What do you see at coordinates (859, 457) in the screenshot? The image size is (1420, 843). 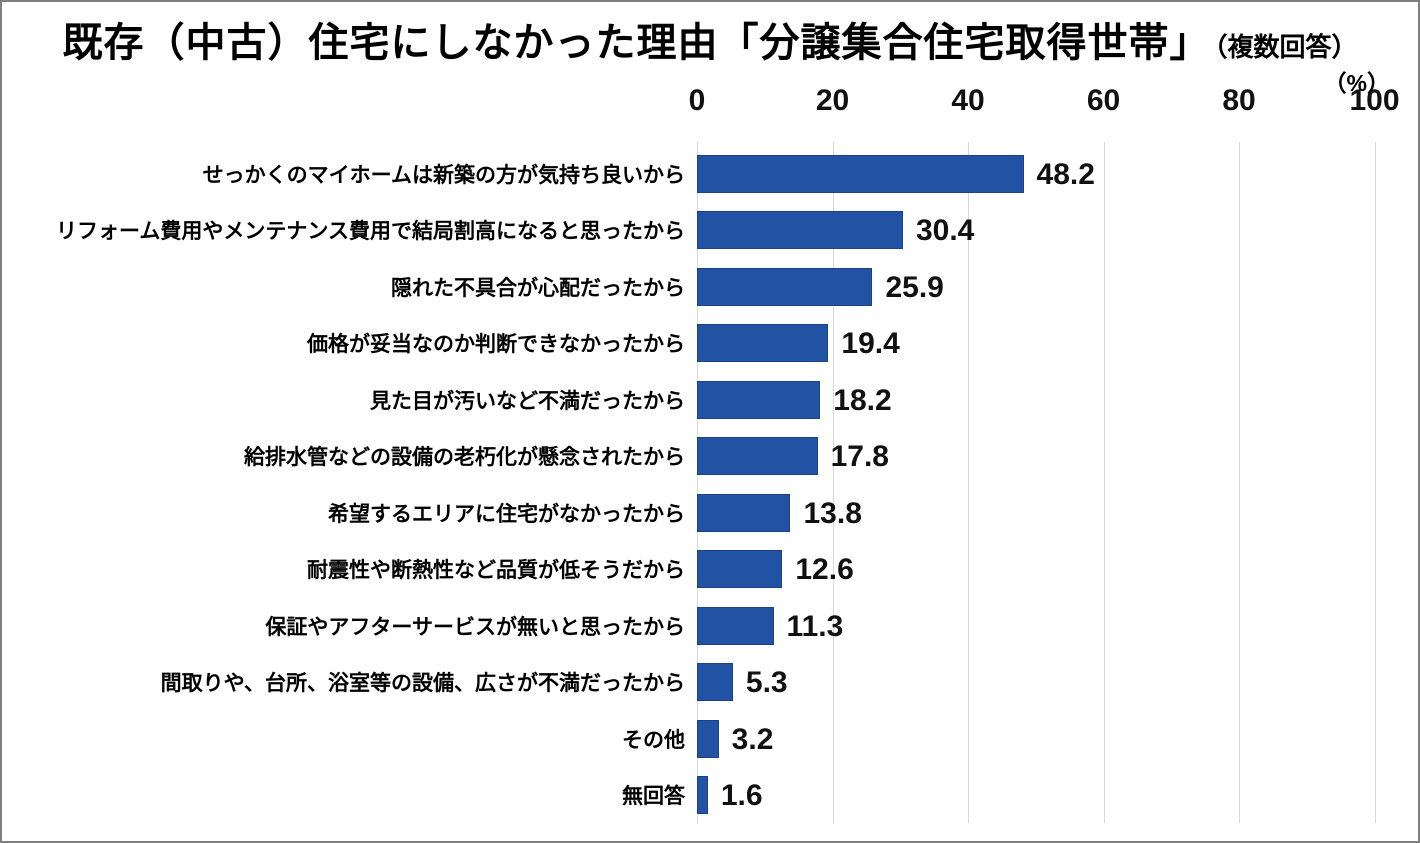 I see `value-label: 17.8` at bounding box center [859, 457].